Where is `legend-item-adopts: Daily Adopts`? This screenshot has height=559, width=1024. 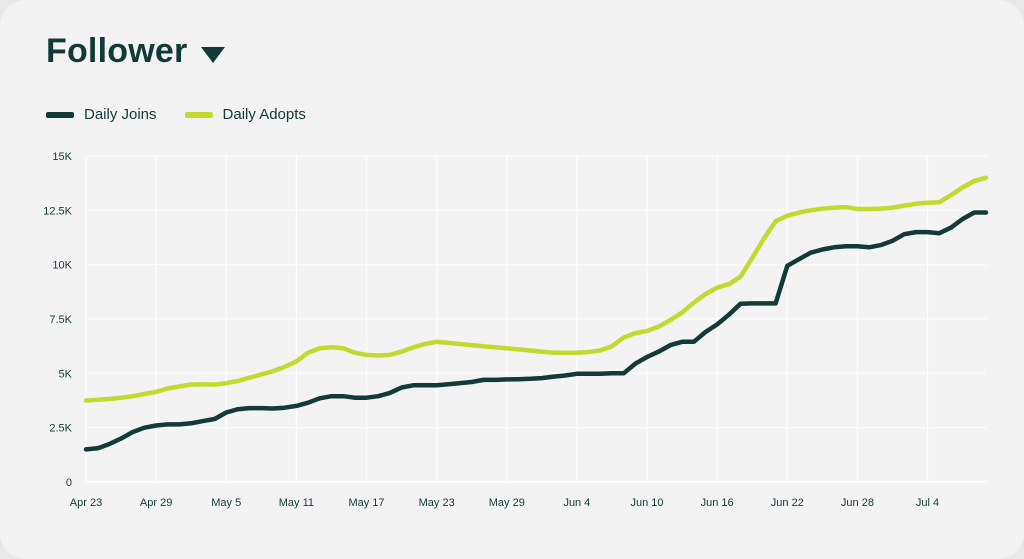 legend-item-adopts: Daily Adopts is located at coordinates (245, 114).